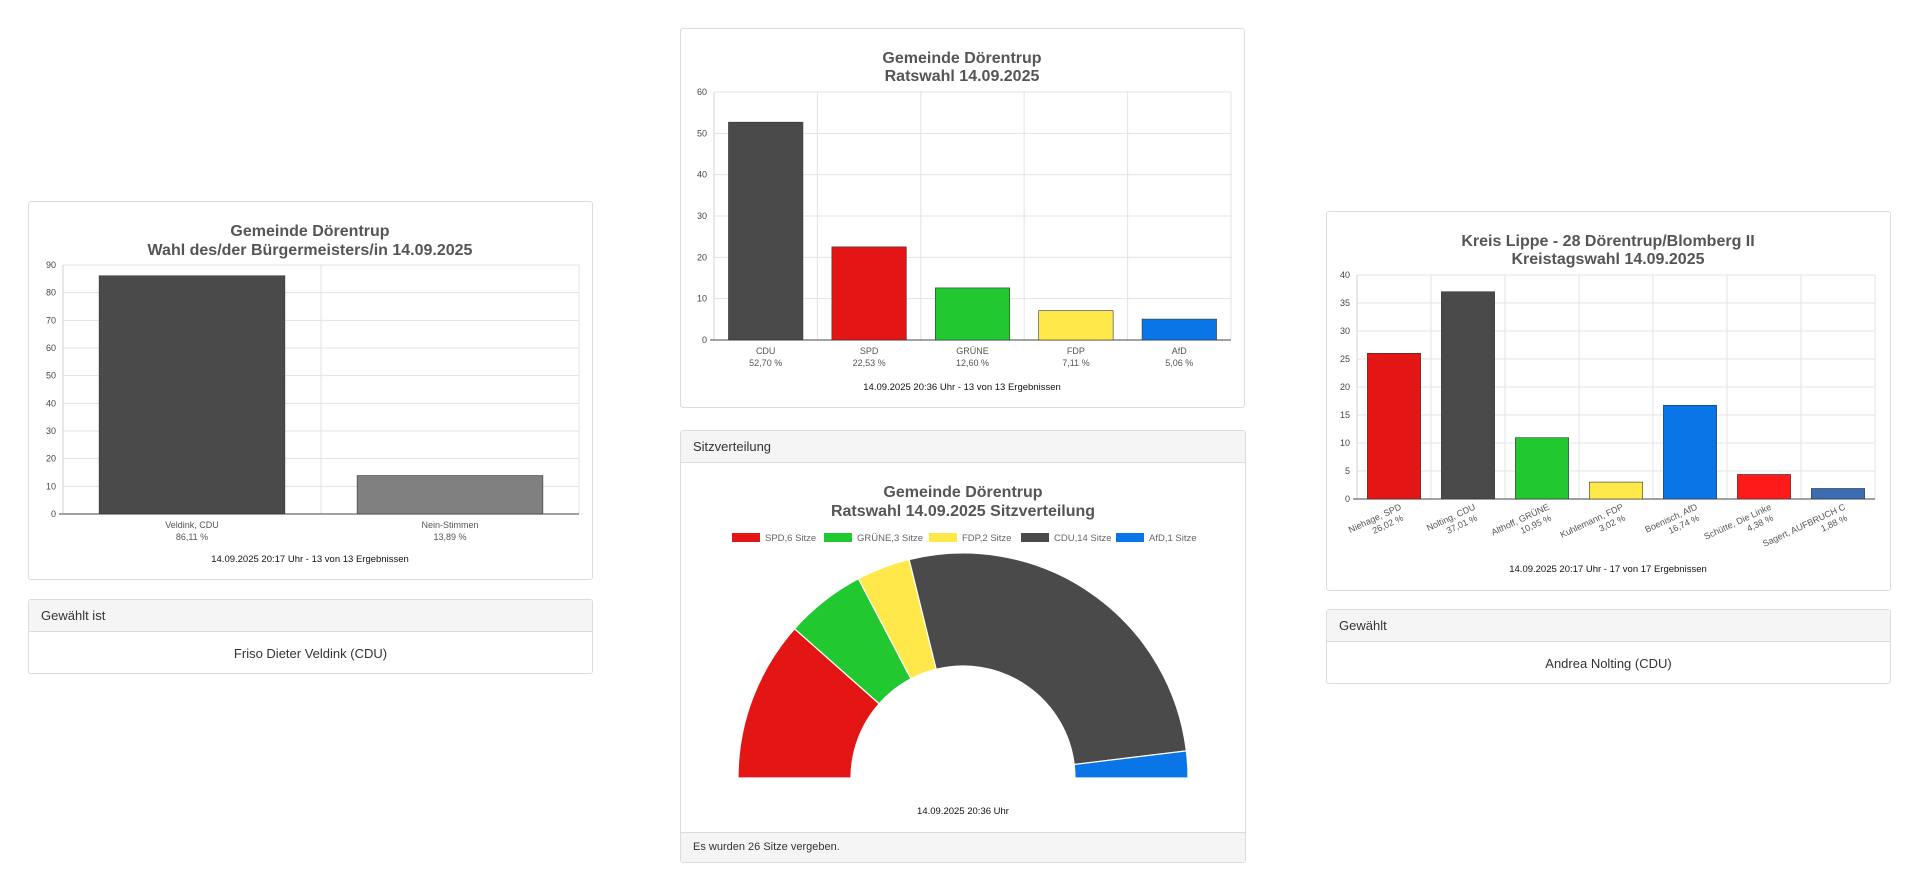 The width and height of the screenshot is (1920, 893). Describe the element at coordinates (962, 76) in the screenshot. I see `council-chart-title-line2: Ratswahl 14.09.2025` at that location.